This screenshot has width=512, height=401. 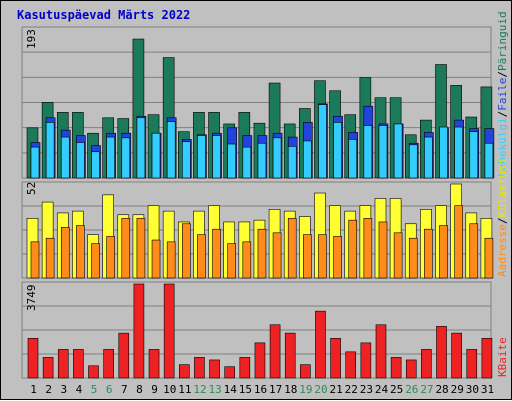 I want to click on legend-middle-panel: Aadresse/Külastusi, so click(x=502, y=217).